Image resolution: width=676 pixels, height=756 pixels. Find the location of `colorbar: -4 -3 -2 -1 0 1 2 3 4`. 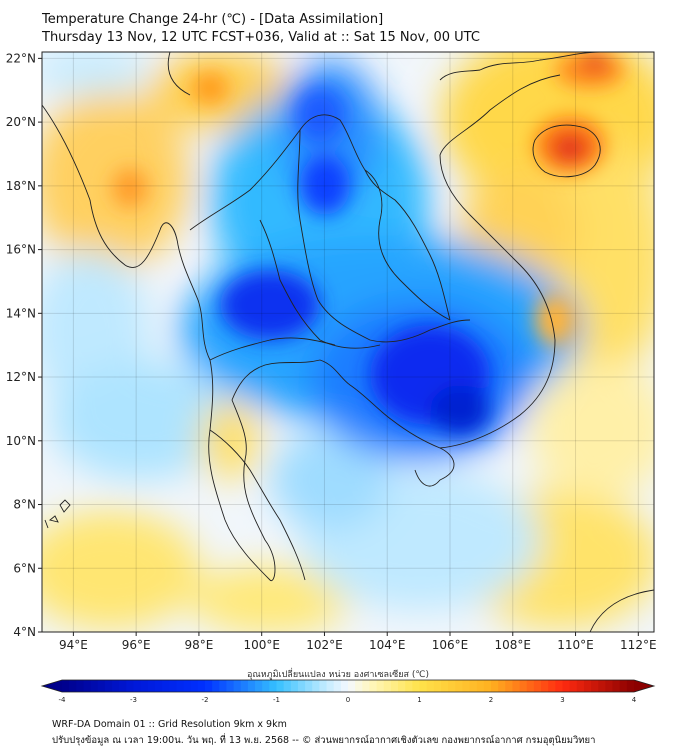

colorbar: -4 -3 -2 -1 0 1 2 3 4 is located at coordinates (348, 691).